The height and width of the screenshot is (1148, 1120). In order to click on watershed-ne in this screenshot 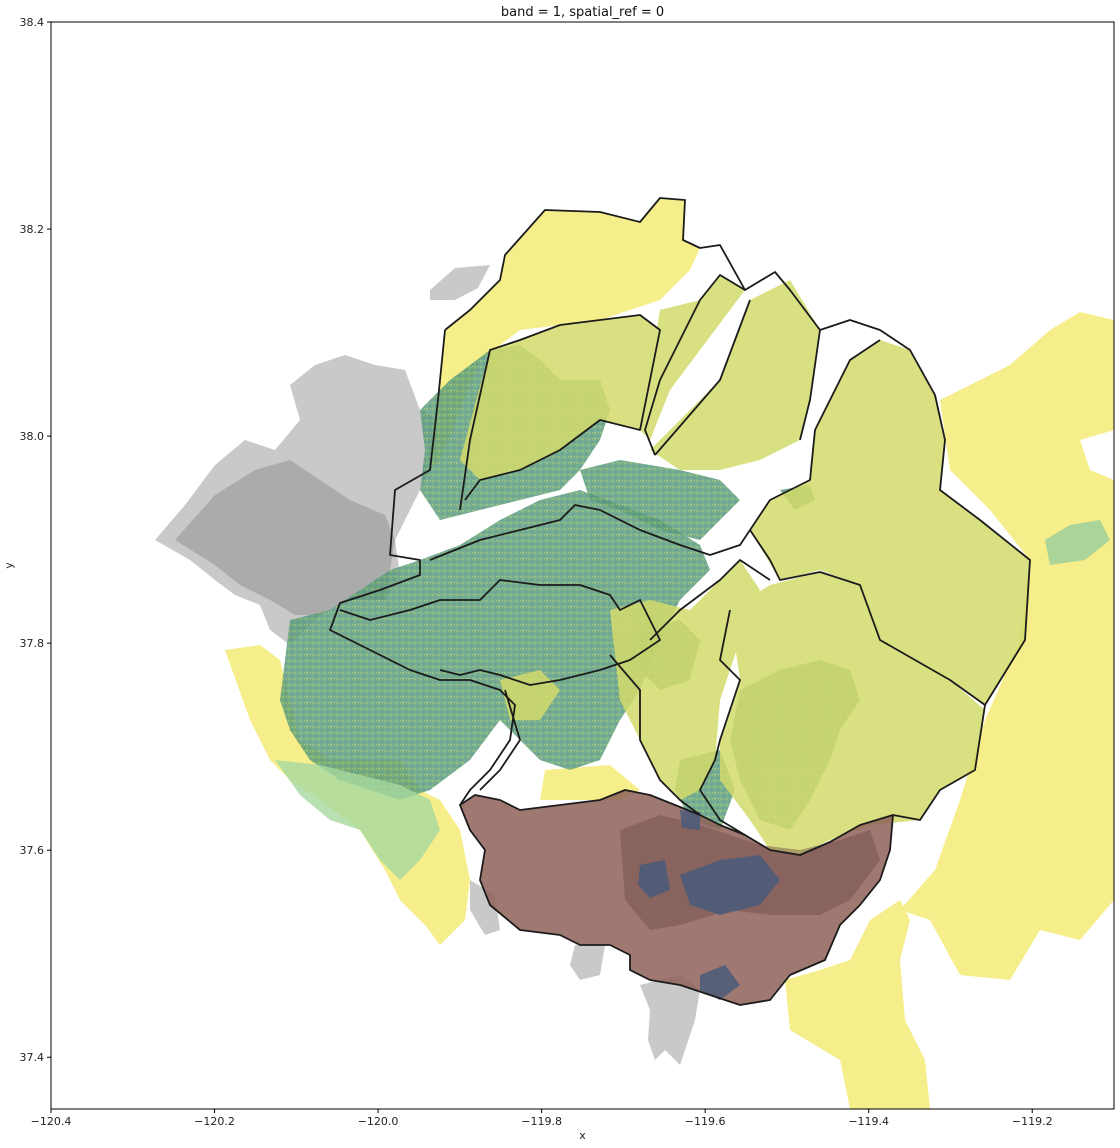, I will do `click(890, 522)`.